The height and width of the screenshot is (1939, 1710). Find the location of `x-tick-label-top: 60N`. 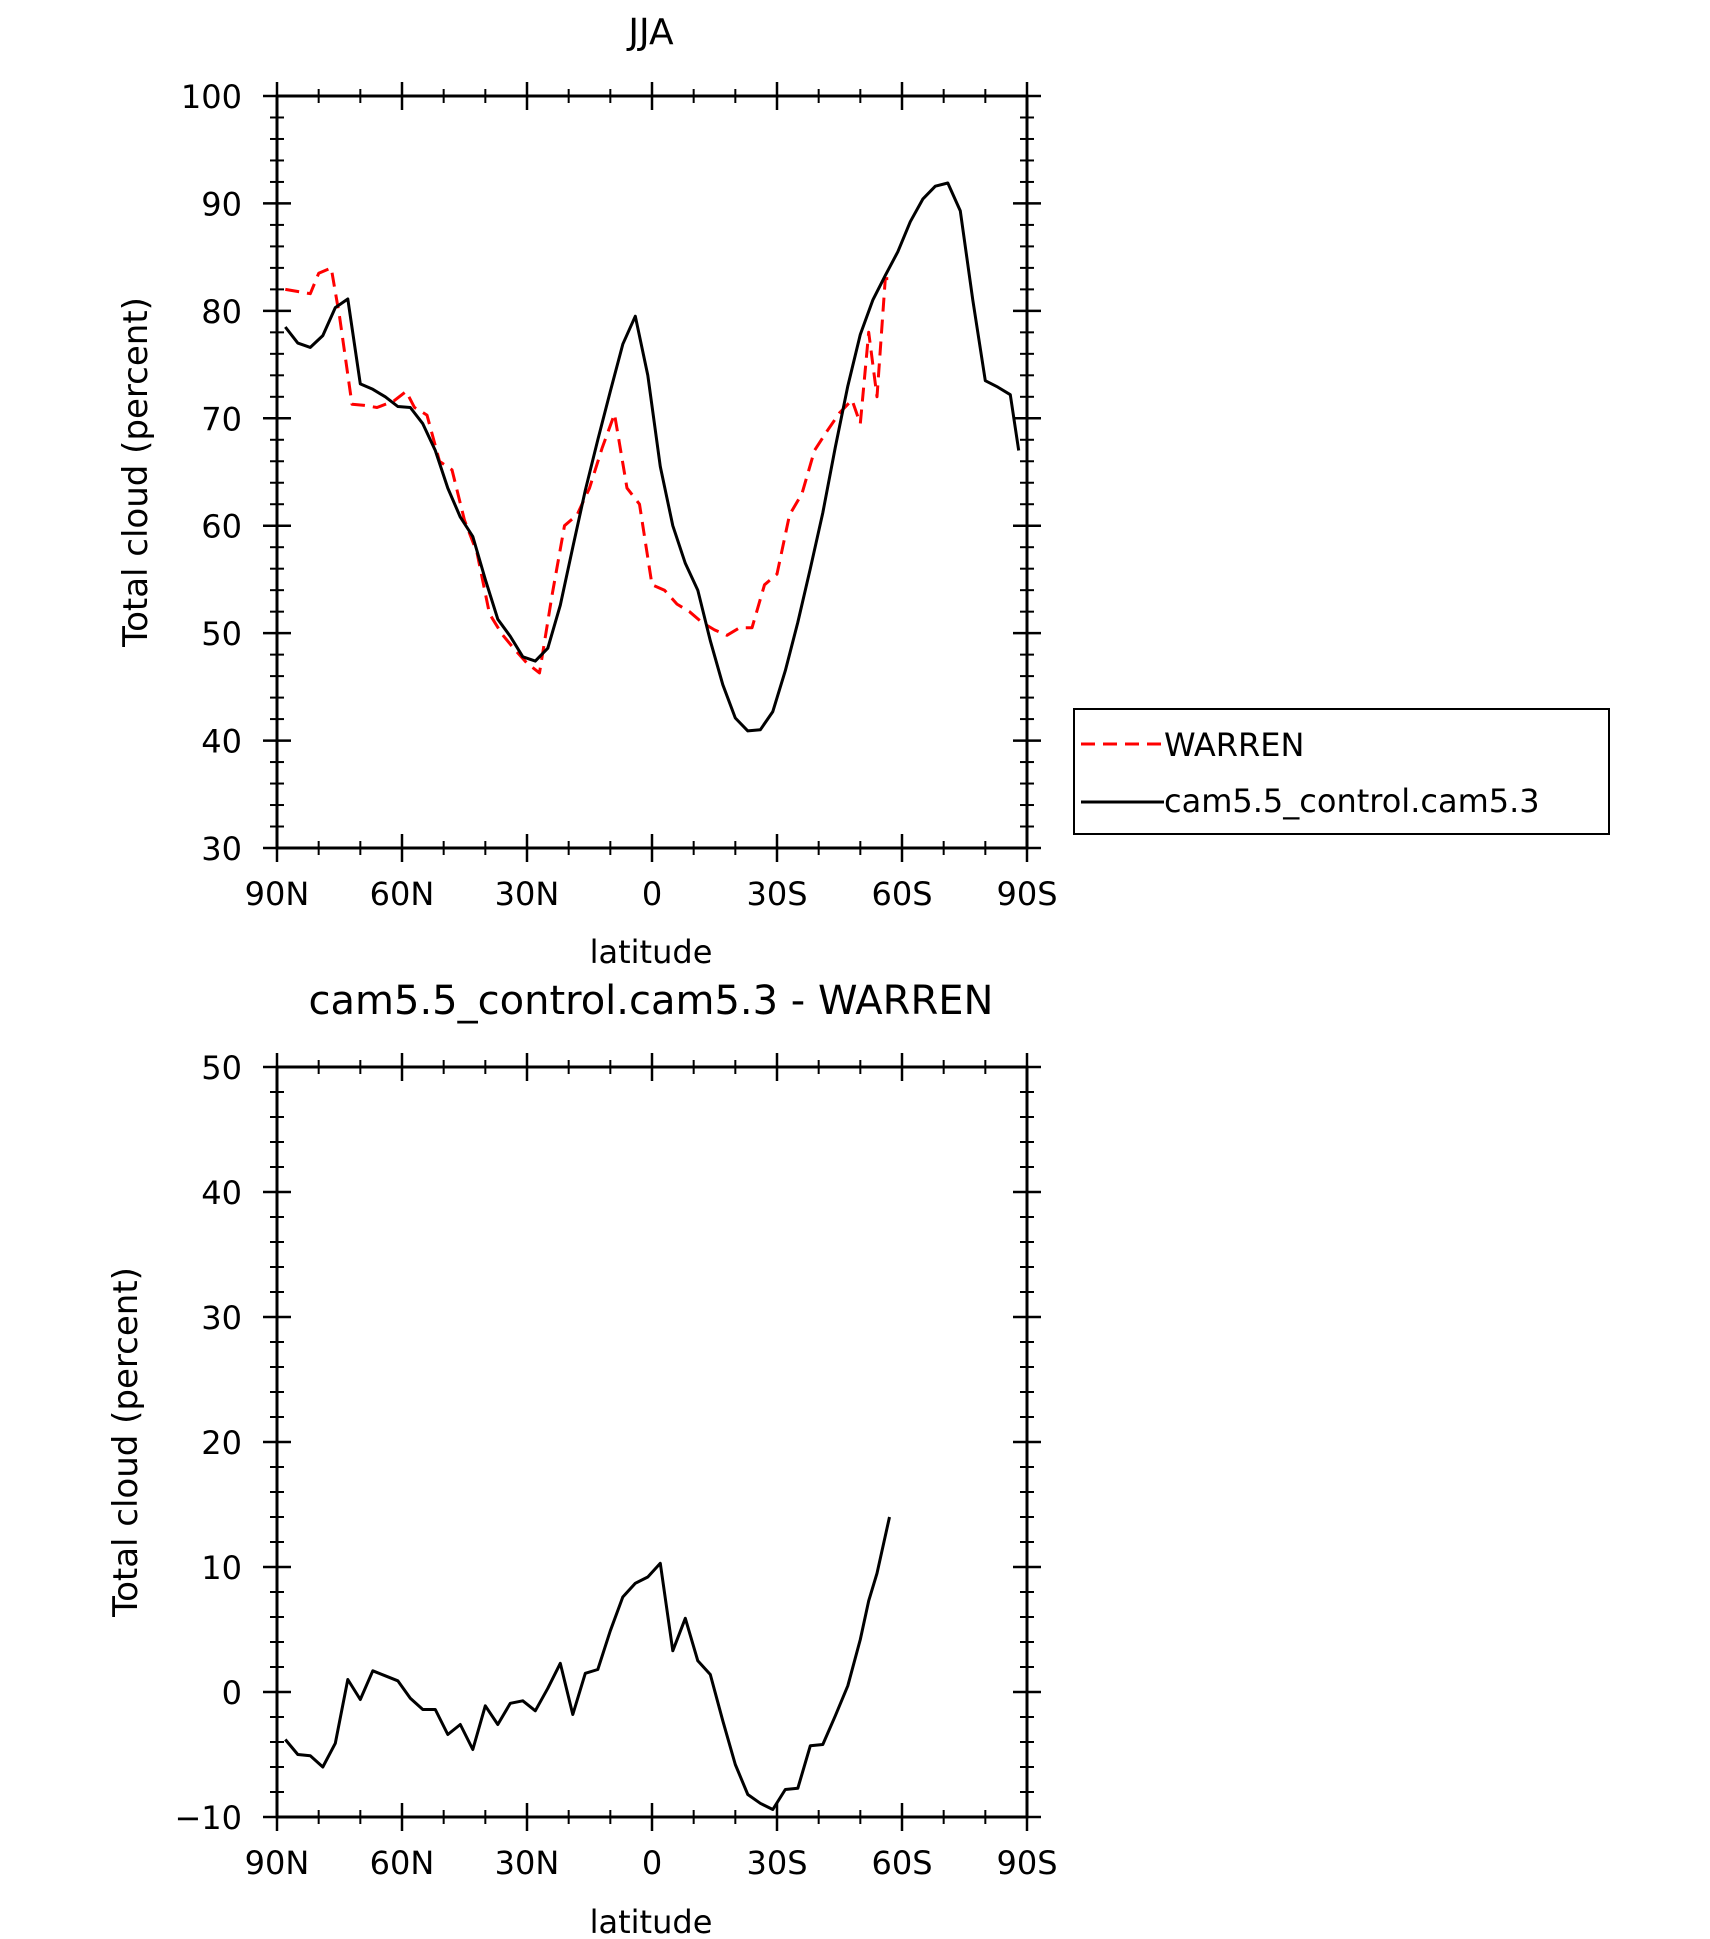

x-tick-label-top: 60N is located at coordinates (402, 894).